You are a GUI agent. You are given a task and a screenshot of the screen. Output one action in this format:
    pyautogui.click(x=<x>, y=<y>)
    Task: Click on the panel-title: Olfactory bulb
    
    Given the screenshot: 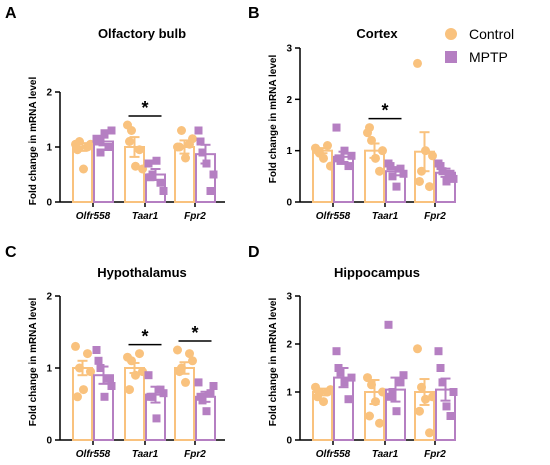 What is the action you would take?
    pyautogui.click(x=142, y=33)
    